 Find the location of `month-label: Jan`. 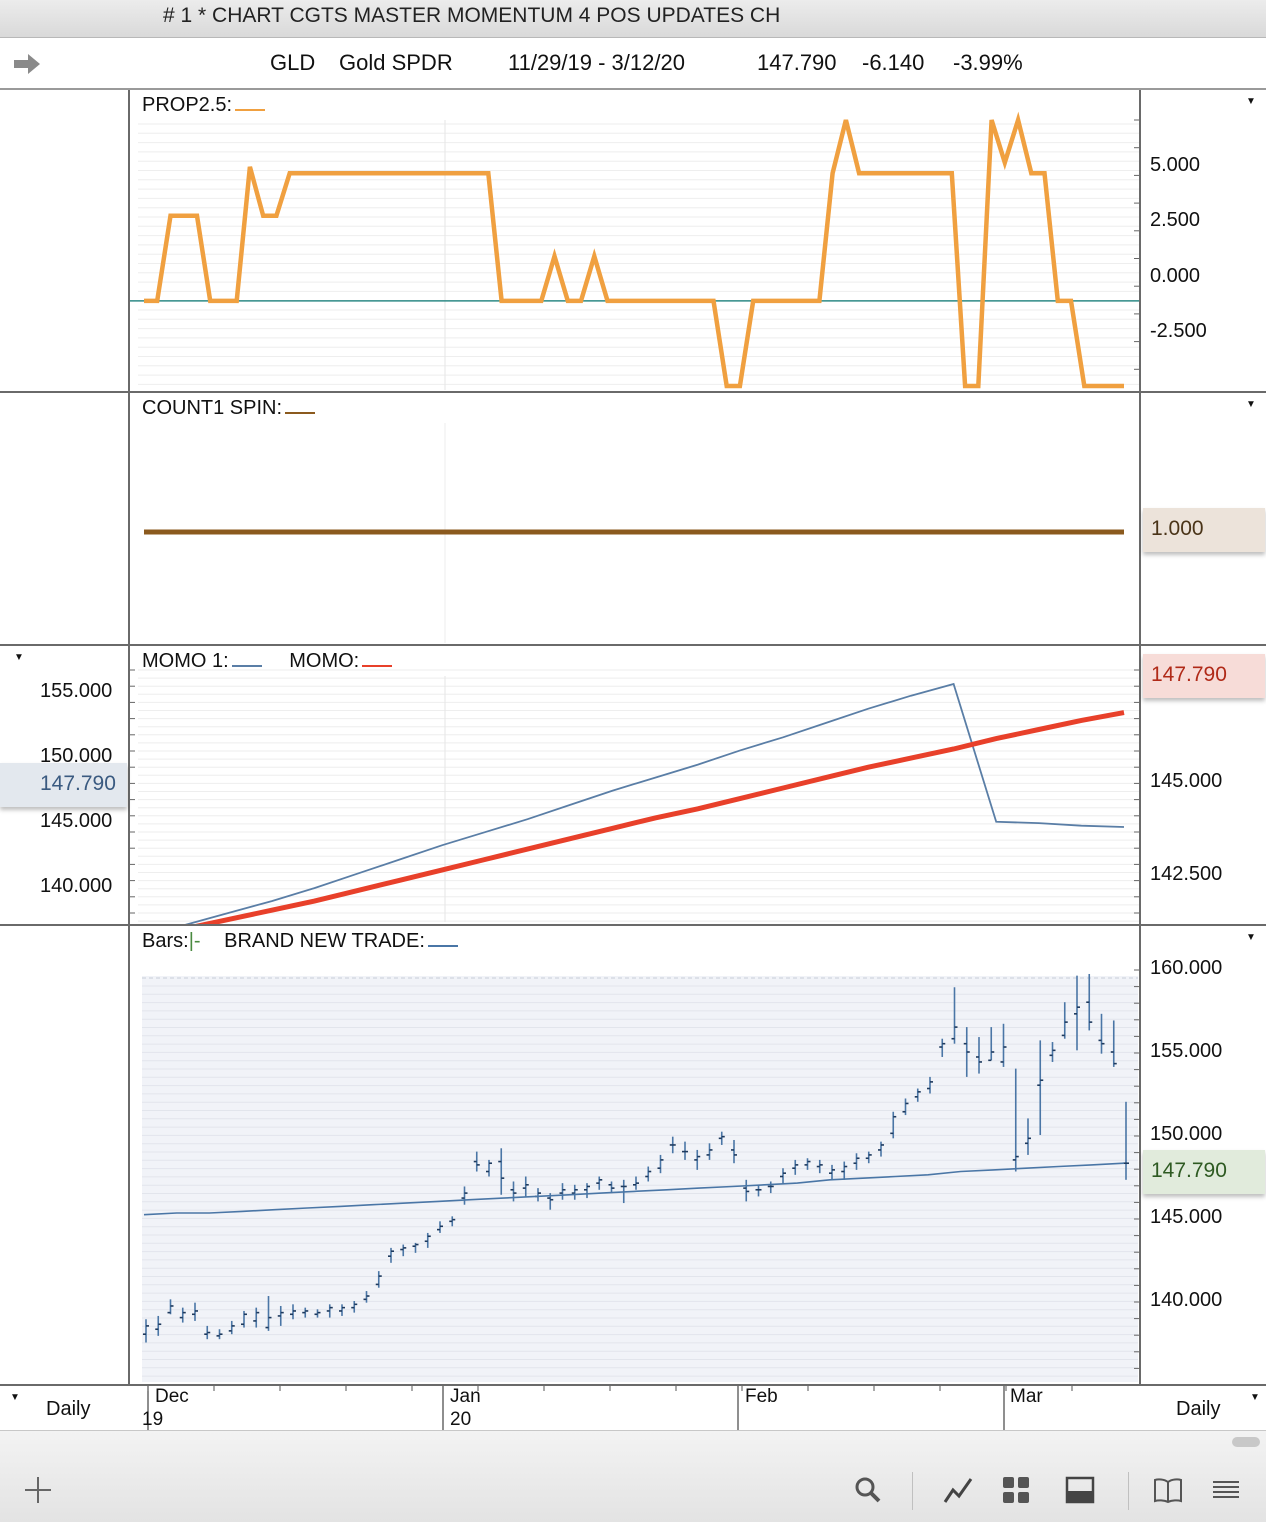

month-label: Jan is located at coordinates (465, 1396).